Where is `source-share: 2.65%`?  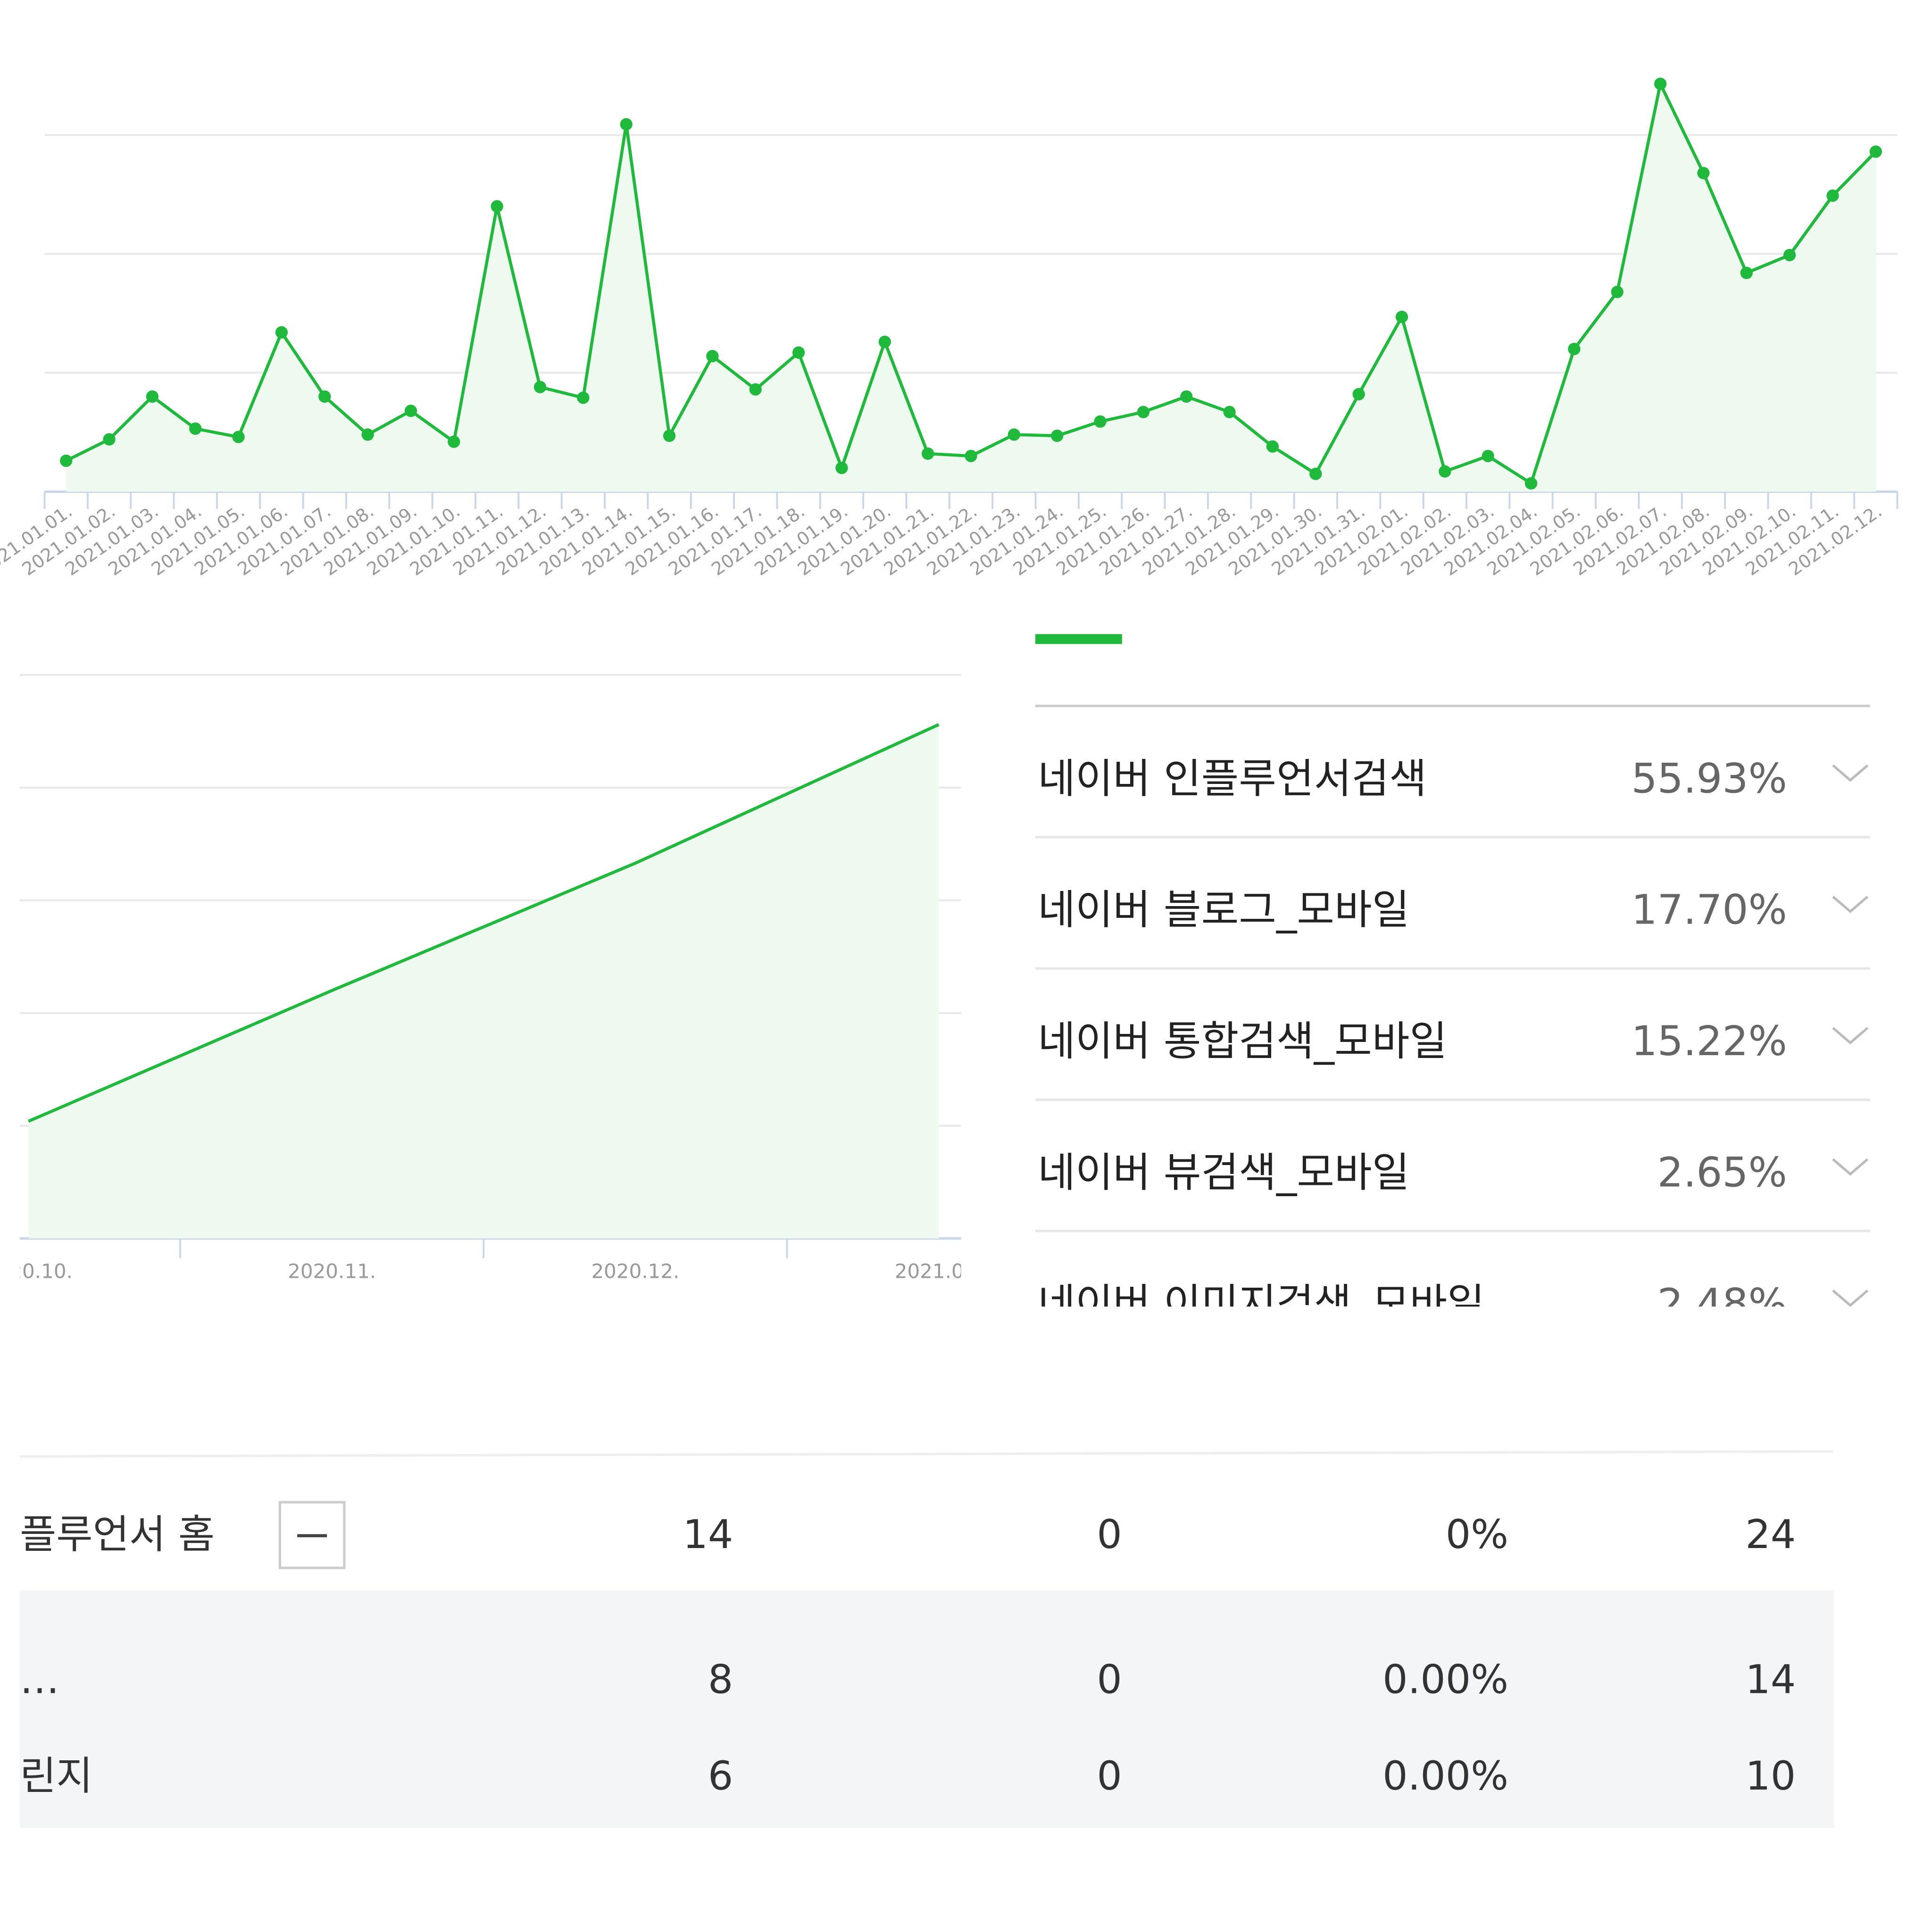 source-share: 2.65% is located at coordinates (1722, 1172).